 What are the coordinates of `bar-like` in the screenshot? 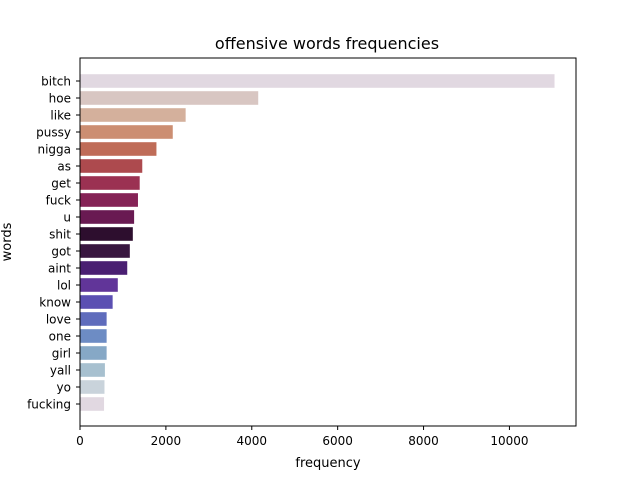 It's located at (133, 115).